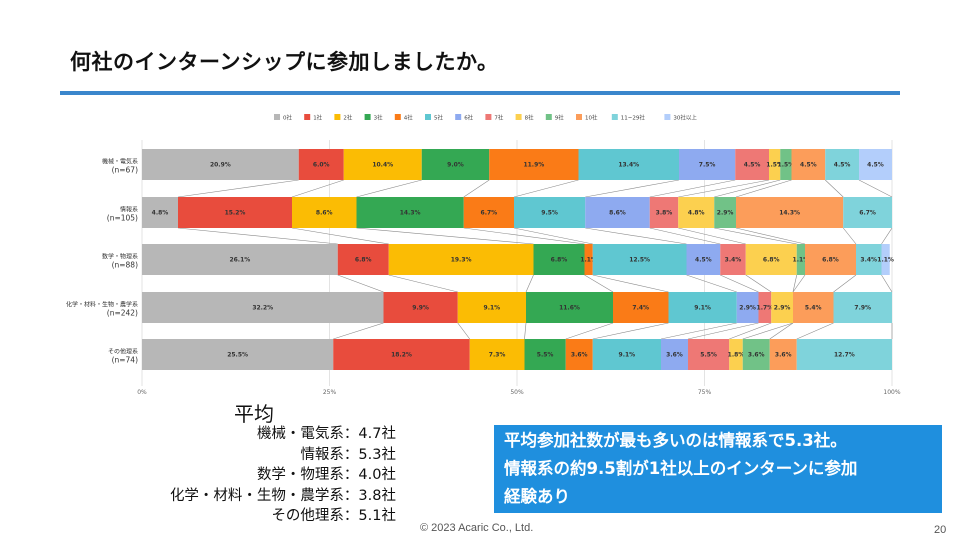 This screenshot has height=540, width=960. Describe the element at coordinates (142, 392) in the screenshot. I see `x-tick-label: 0%` at that location.